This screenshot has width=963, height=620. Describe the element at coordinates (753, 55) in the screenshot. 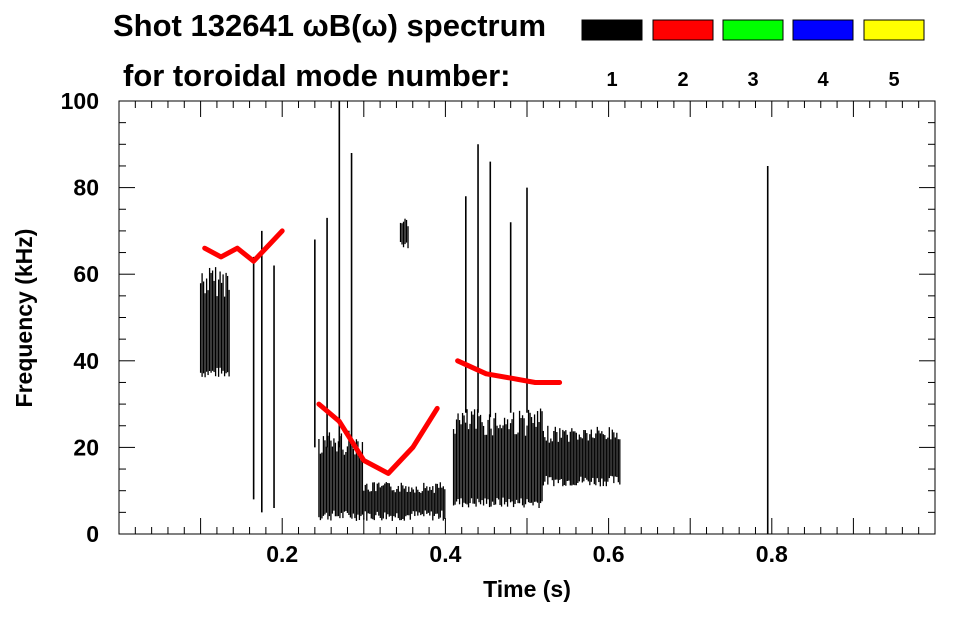

I see `legend: 1 2 3 4 5` at that location.